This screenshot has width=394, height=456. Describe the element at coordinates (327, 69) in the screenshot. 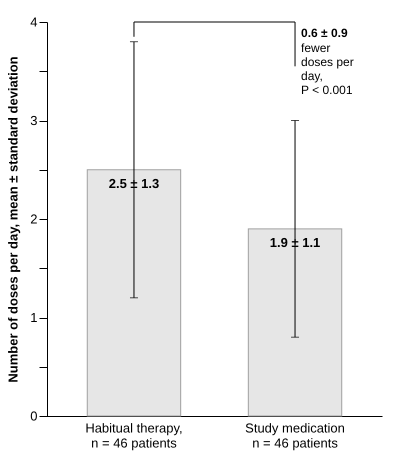

I see `annotation: fewer doses per day, P < 0.001` at that location.